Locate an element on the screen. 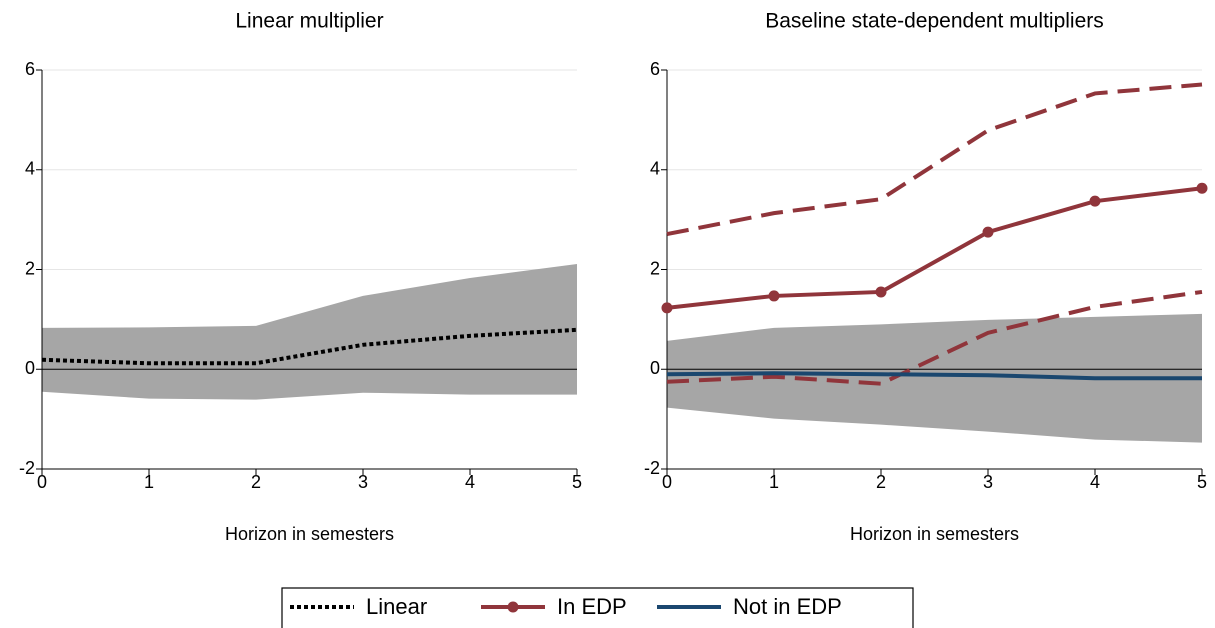 This screenshot has height=628, width=1215. ci-upper-line is located at coordinates (934, 159).